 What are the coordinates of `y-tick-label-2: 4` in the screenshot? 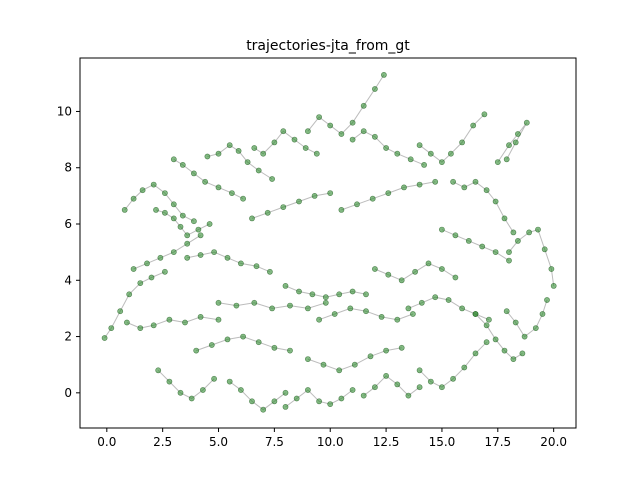 It's located at (68, 280).